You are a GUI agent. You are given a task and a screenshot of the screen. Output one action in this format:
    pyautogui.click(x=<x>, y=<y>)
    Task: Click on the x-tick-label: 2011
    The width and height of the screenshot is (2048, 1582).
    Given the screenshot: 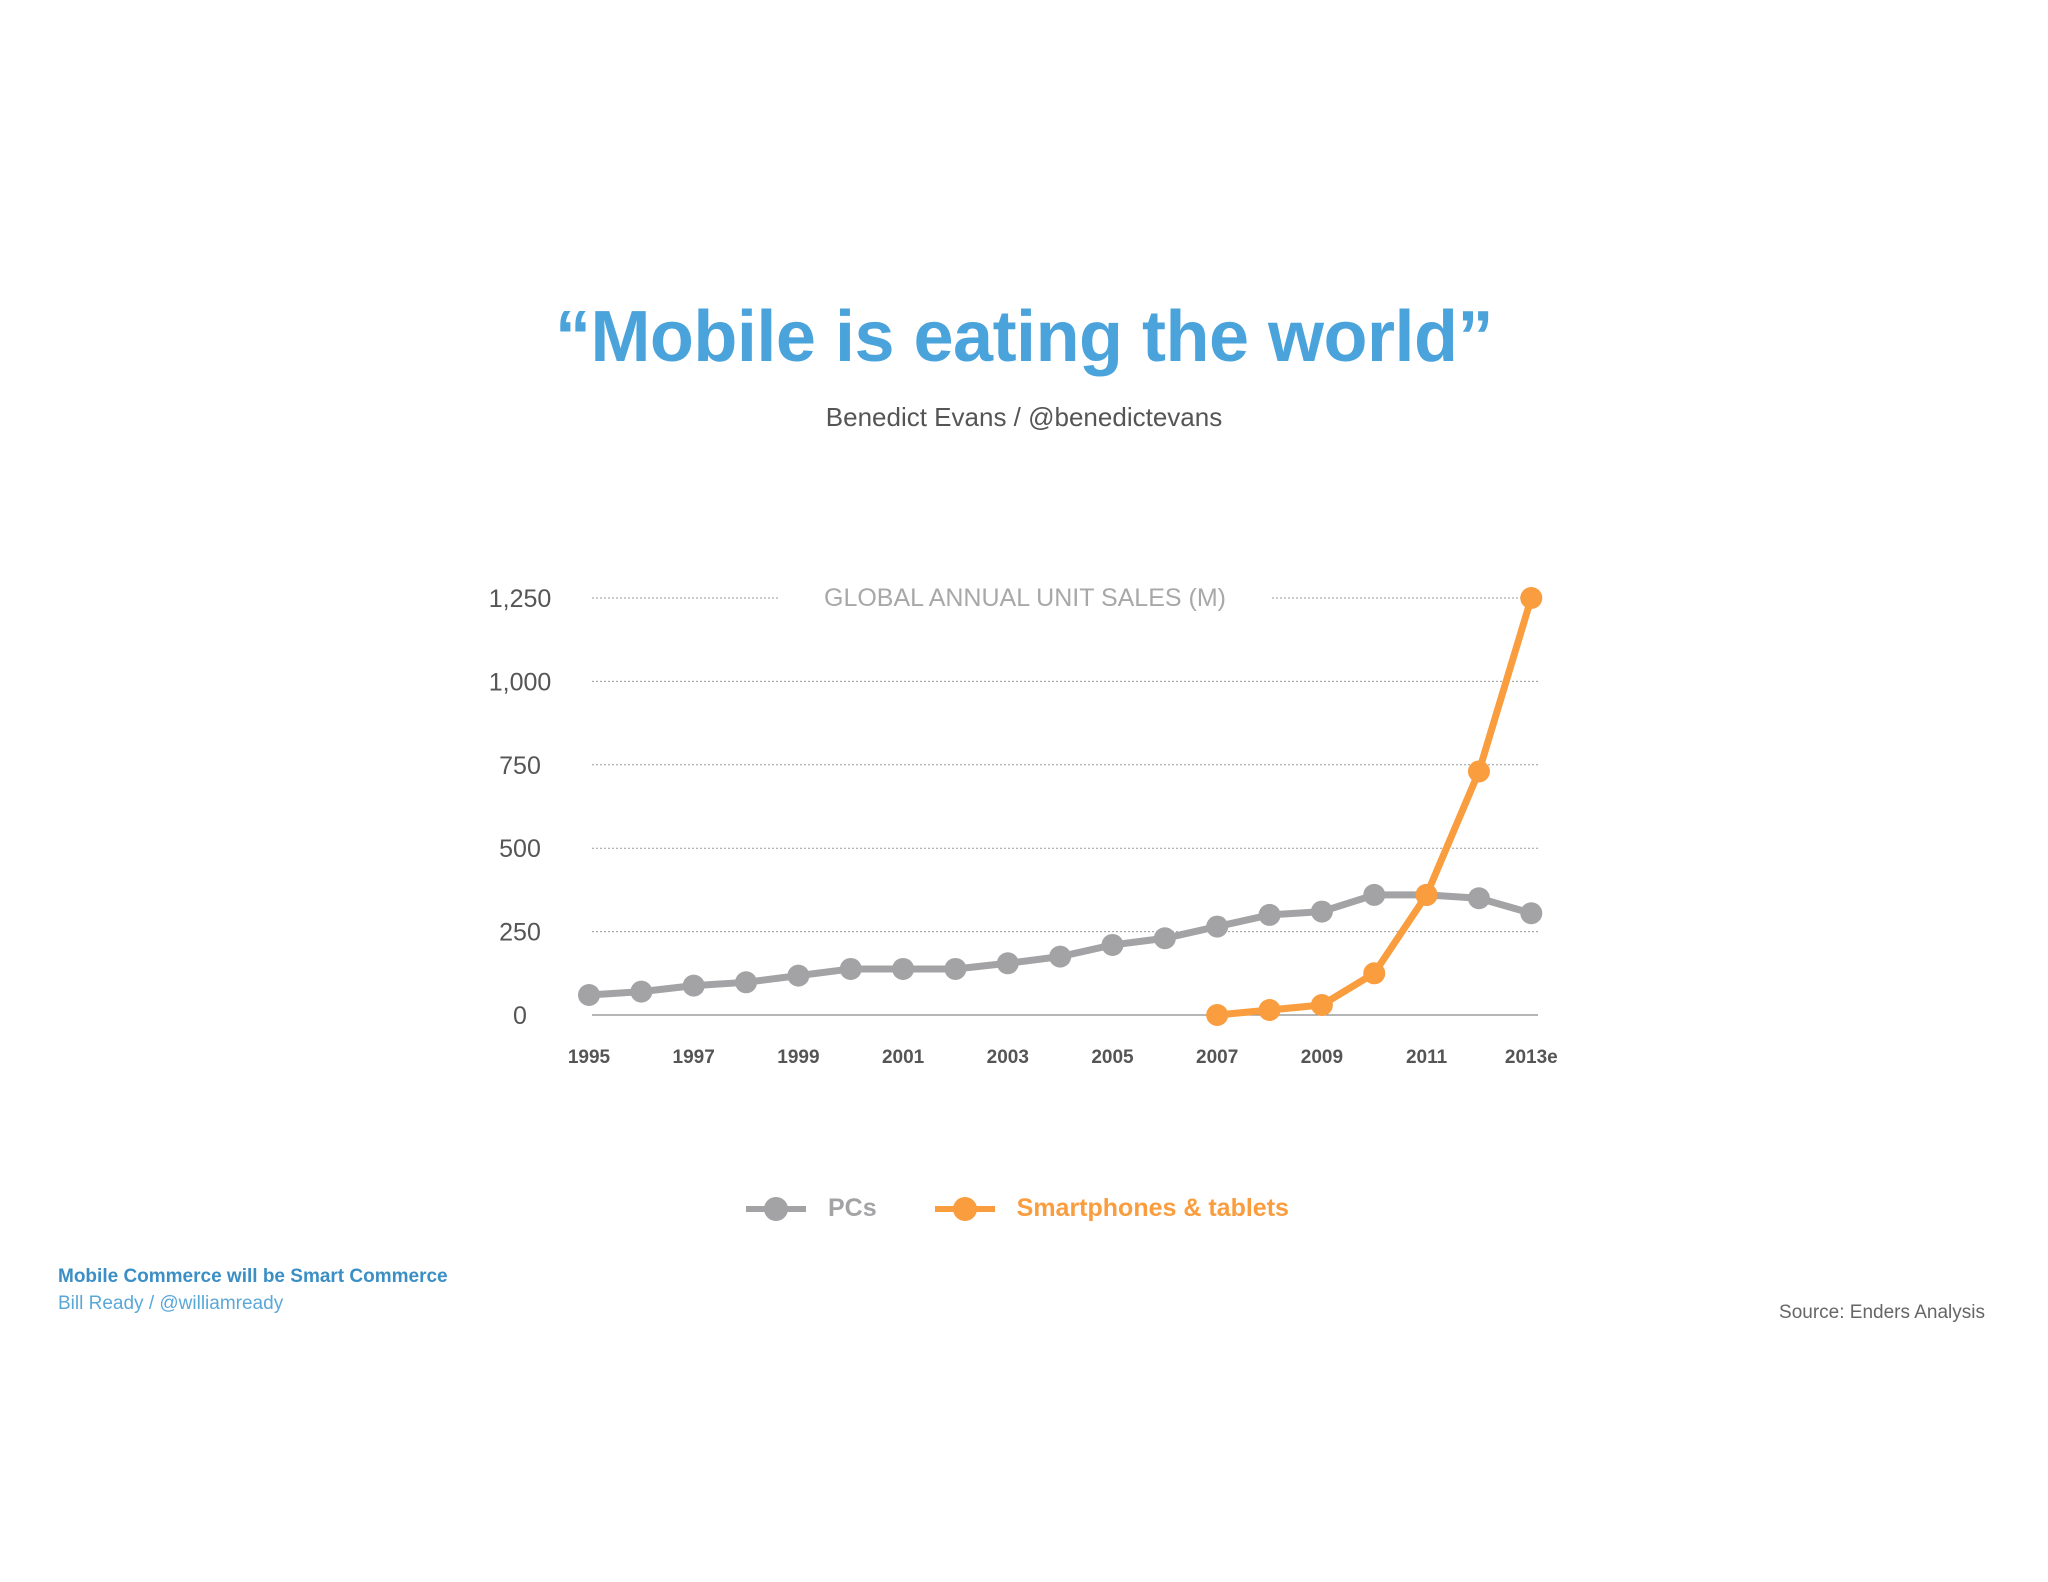 What is the action you would take?
    pyautogui.click(x=1427, y=1057)
    